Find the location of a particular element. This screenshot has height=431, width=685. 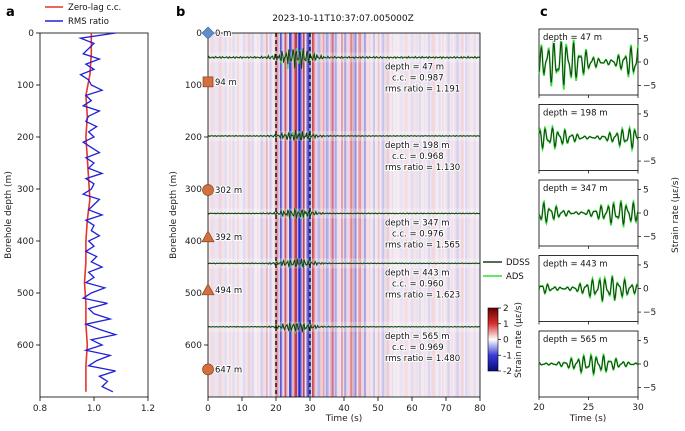

panel-label-b: b is located at coordinates (180, 12).